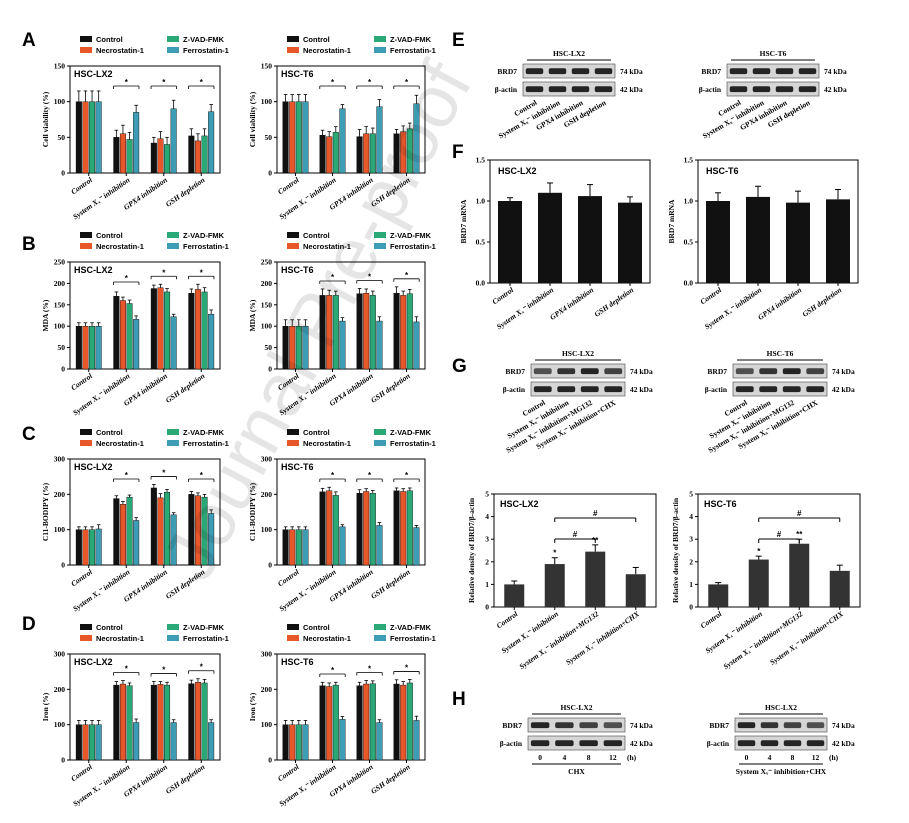 This screenshot has height=823, width=909. What do you see at coordinates (60, 689) in the screenshot?
I see `y-tick-label: 200` at bounding box center [60, 689].